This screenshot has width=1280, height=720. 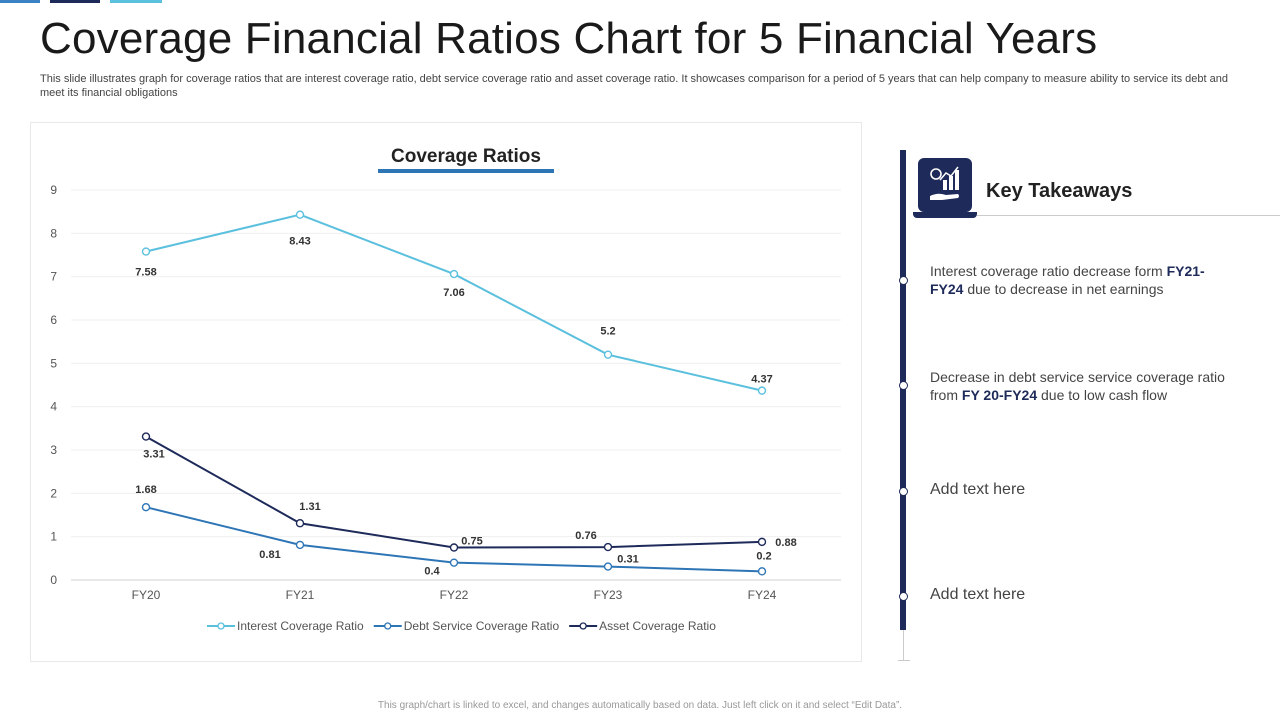 What do you see at coordinates (53, 580) in the screenshot?
I see `y-tick-label: 0` at bounding box center [53, 580].